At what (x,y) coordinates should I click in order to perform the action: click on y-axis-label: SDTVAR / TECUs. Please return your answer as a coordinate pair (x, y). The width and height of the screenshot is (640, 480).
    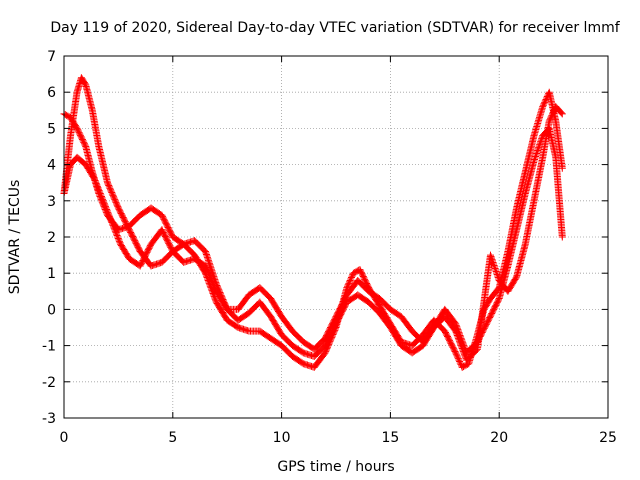
    Looking at the image, I should click on (15, 237).